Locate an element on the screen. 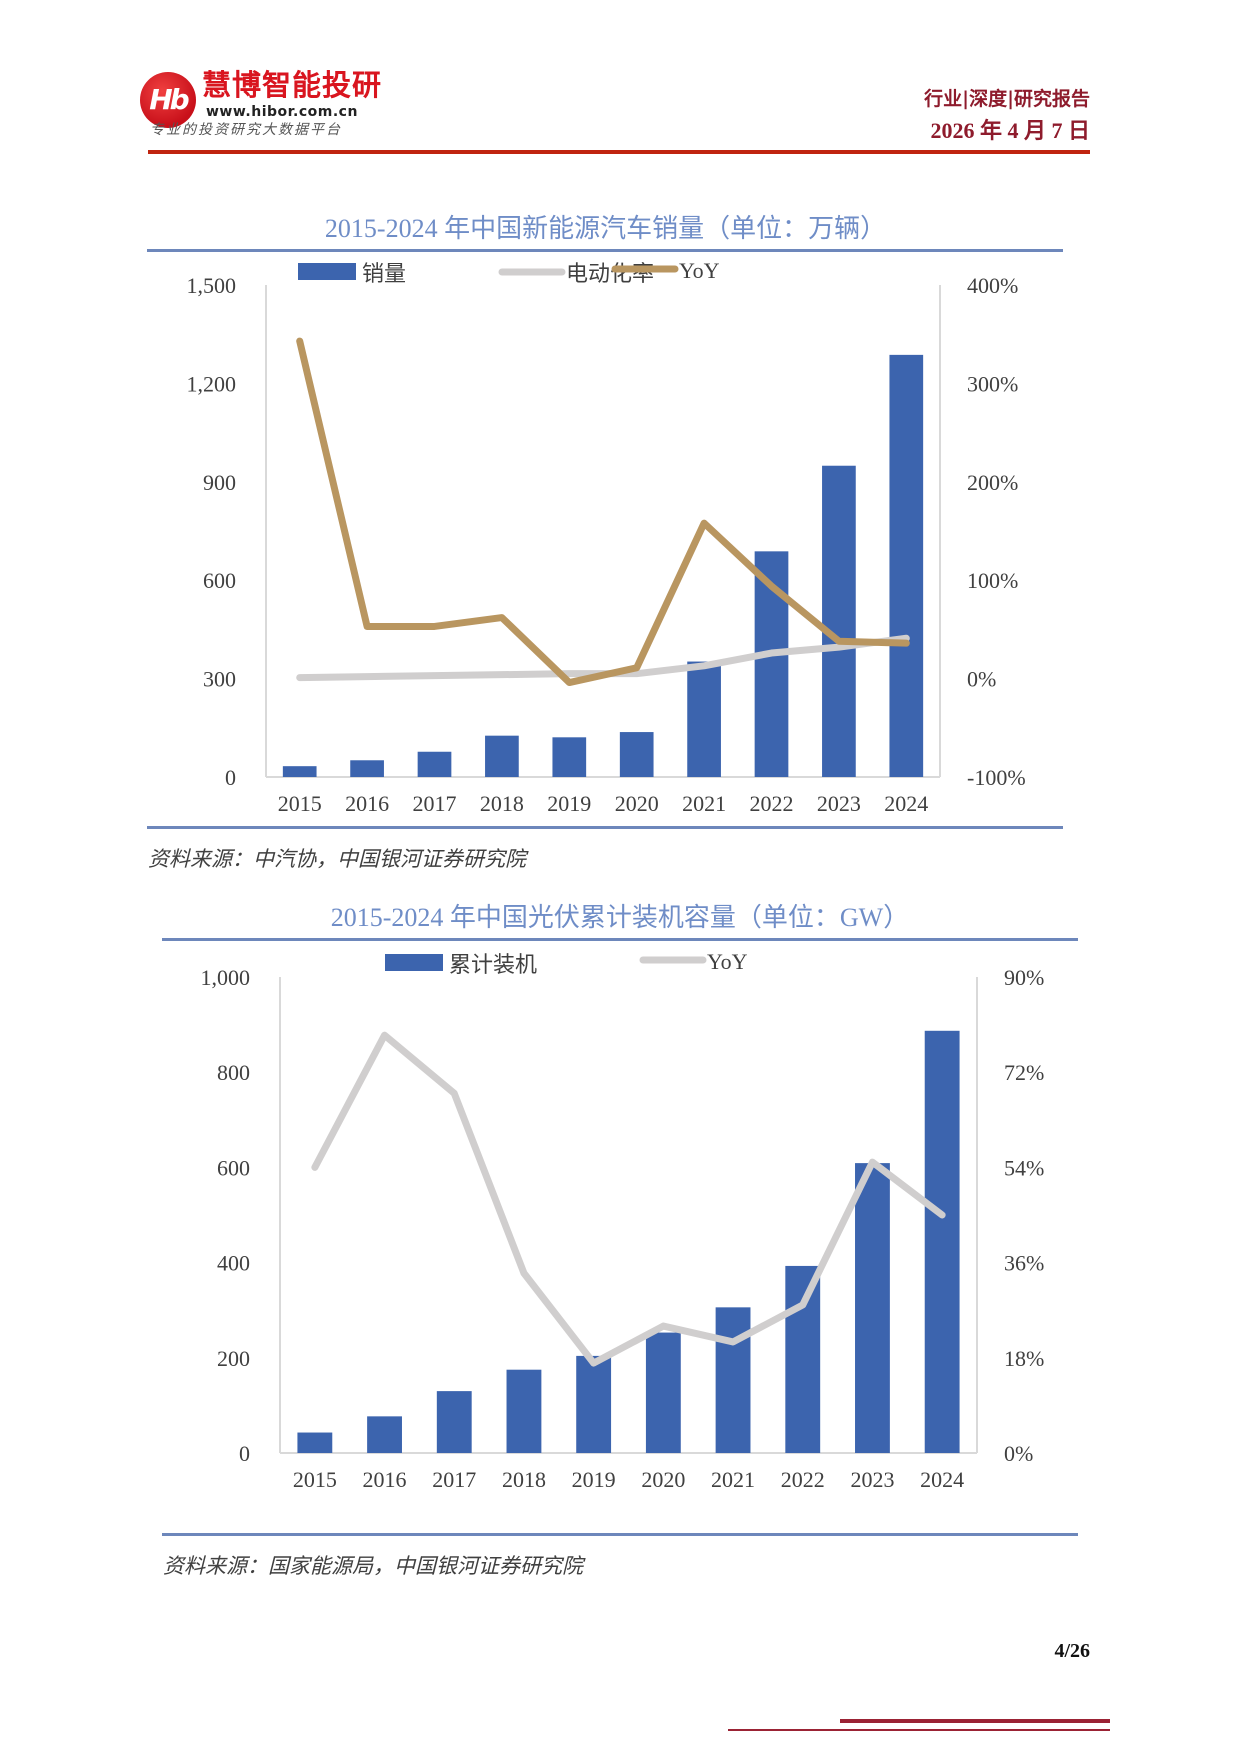 The width and height of the screenshot is (1240, 1753). footer-rule-thin is located at coordinates (919, 1730).